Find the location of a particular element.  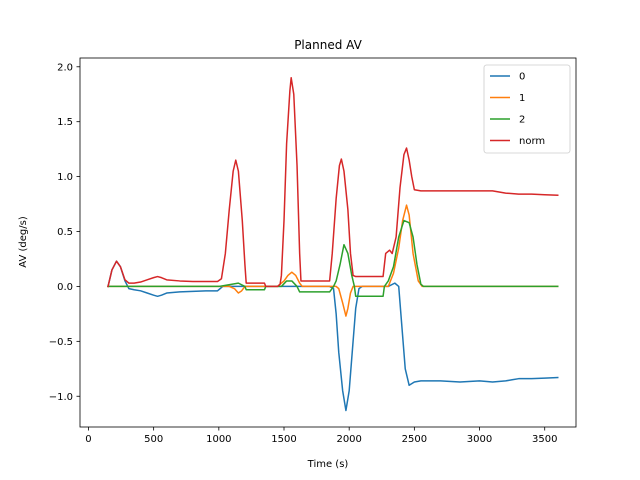

x-tick-label: 500 is located at coordinates (153, 439).